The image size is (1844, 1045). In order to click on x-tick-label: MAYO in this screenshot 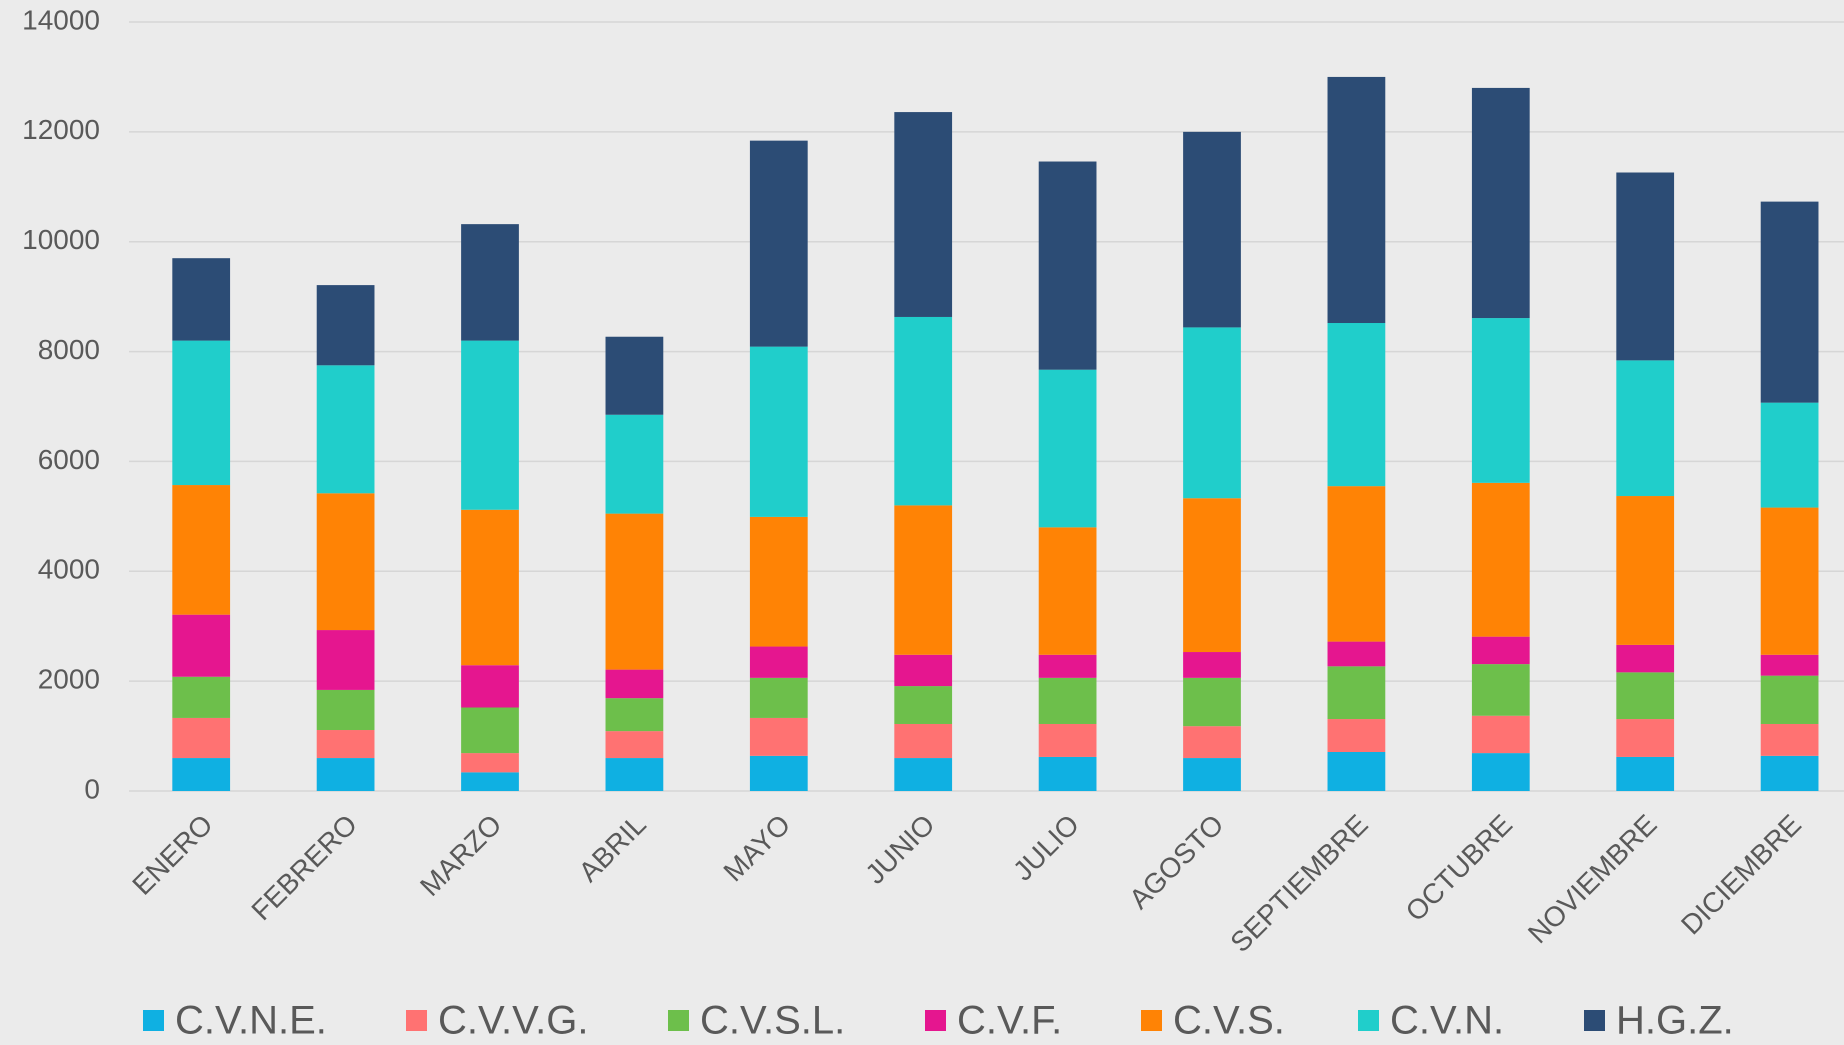, I will do `click(757, 848)`.